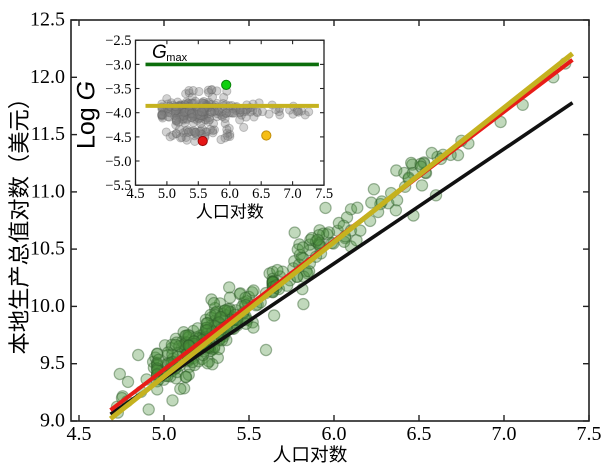 The height and width of the screenshot is (468, 605). What do you see at coordinates (118, 114) in the screenshot?
I see `svg-text: −4.0` at bounding box center [118, 114].